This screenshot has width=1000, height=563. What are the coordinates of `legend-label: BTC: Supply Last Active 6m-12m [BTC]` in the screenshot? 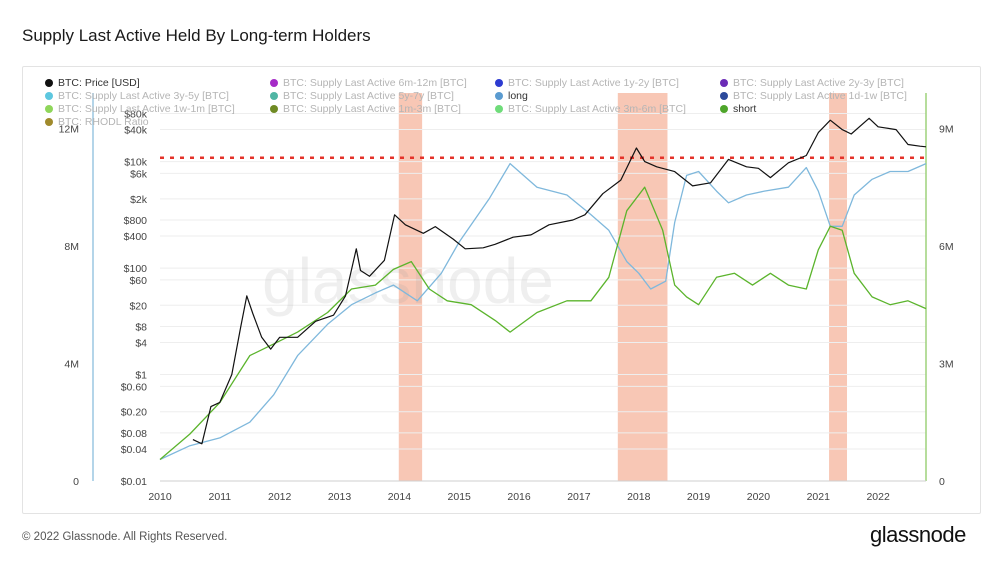 It's located at (375, 83).